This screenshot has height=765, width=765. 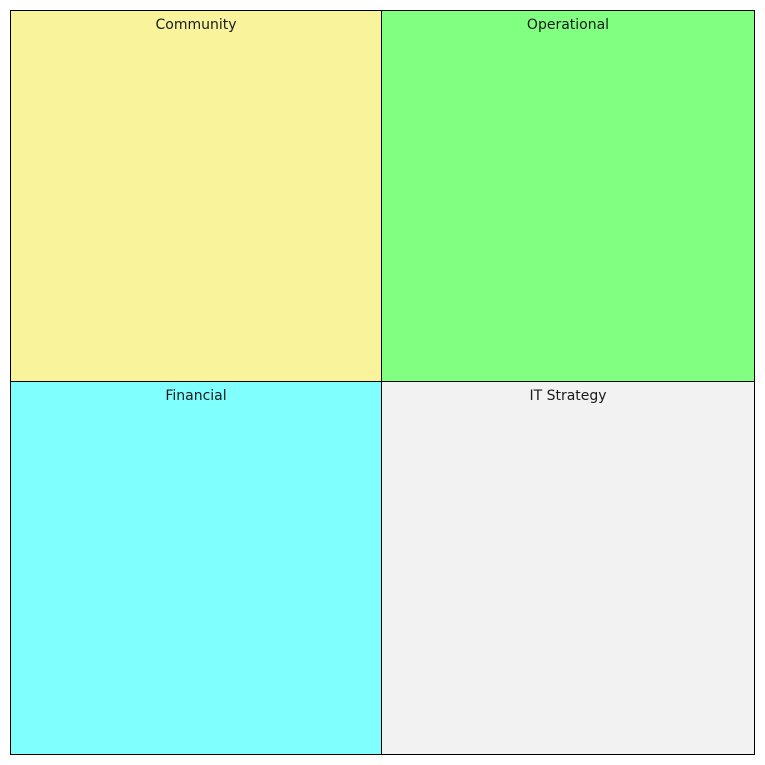 I want to click on quadrant-label-financial: Financial, so click(x=196, y=396).